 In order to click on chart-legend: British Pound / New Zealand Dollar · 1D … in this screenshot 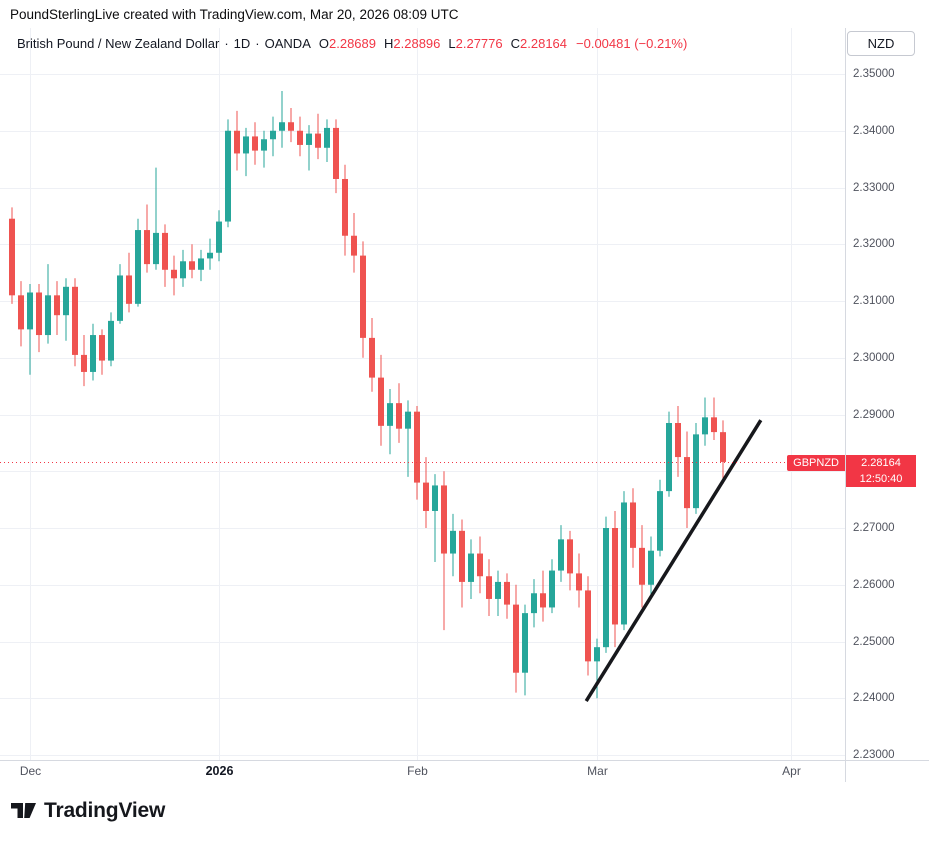, I will do `click(352, 43)`.